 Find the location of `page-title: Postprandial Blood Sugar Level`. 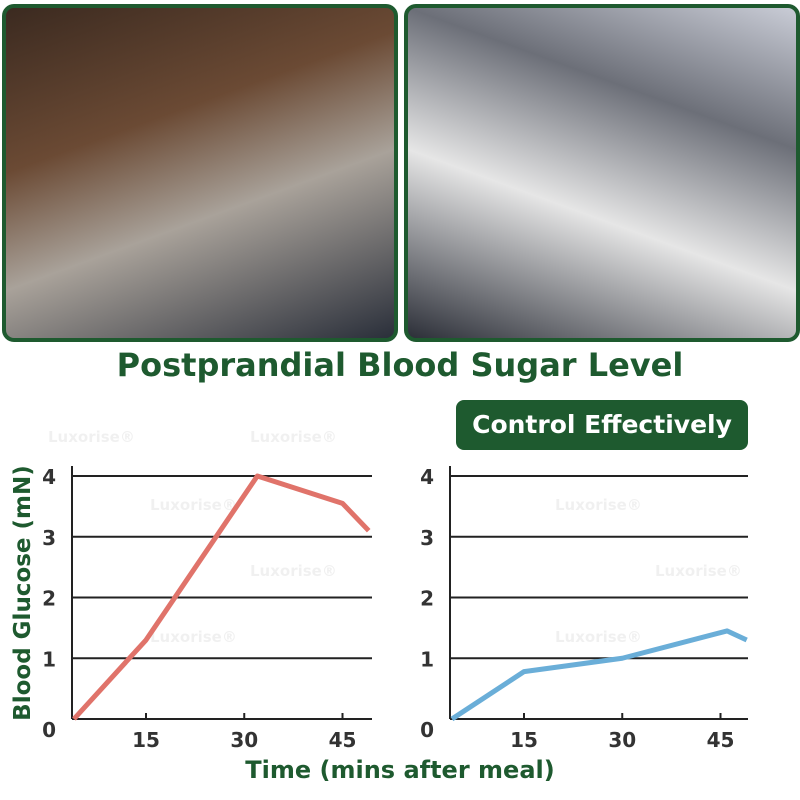

page-title: Postprandial Blood Sugar Level is located at coordinates (400, 365).